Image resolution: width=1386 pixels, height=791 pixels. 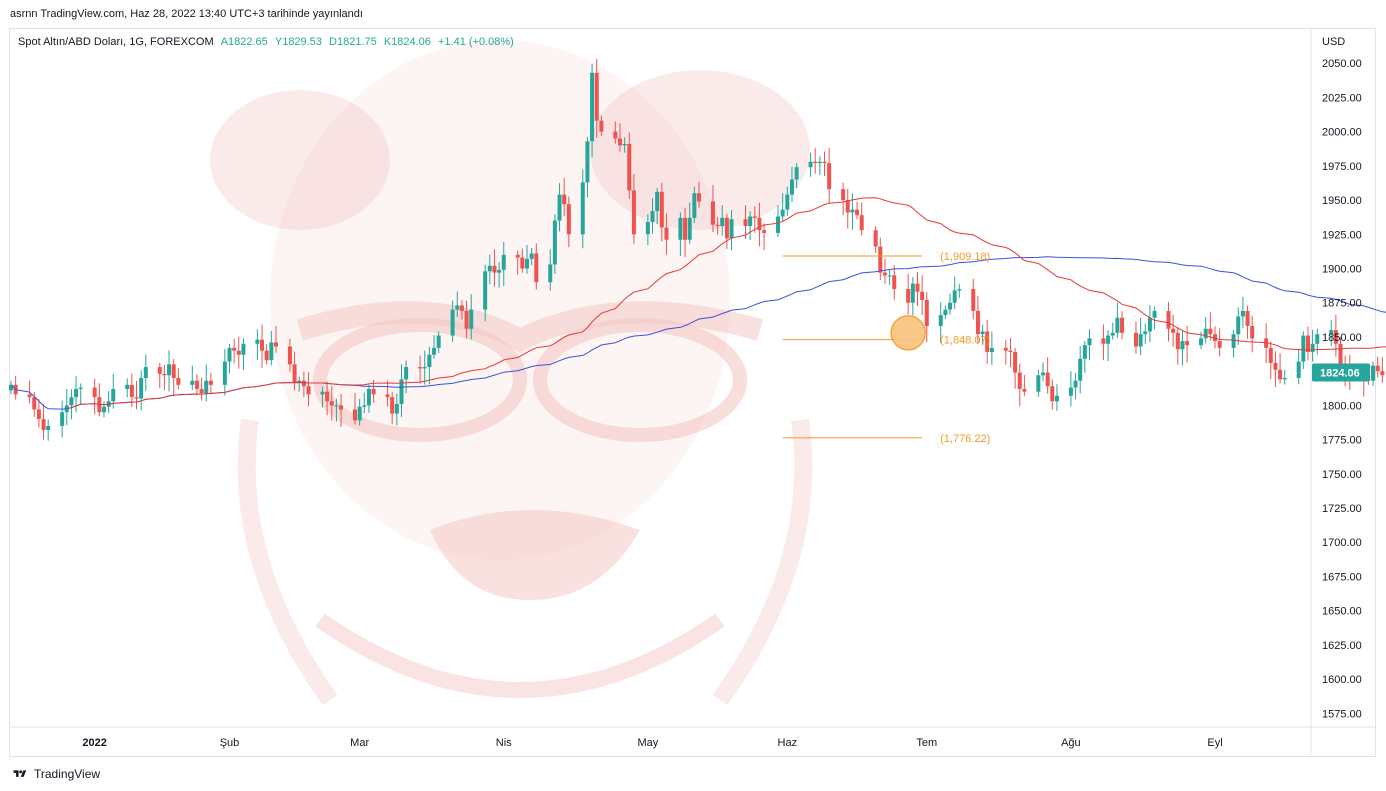 What do you see at coordinates (908, 333) in the screenshot?
I see `highlight-circle` at bounding box center [908, 333].